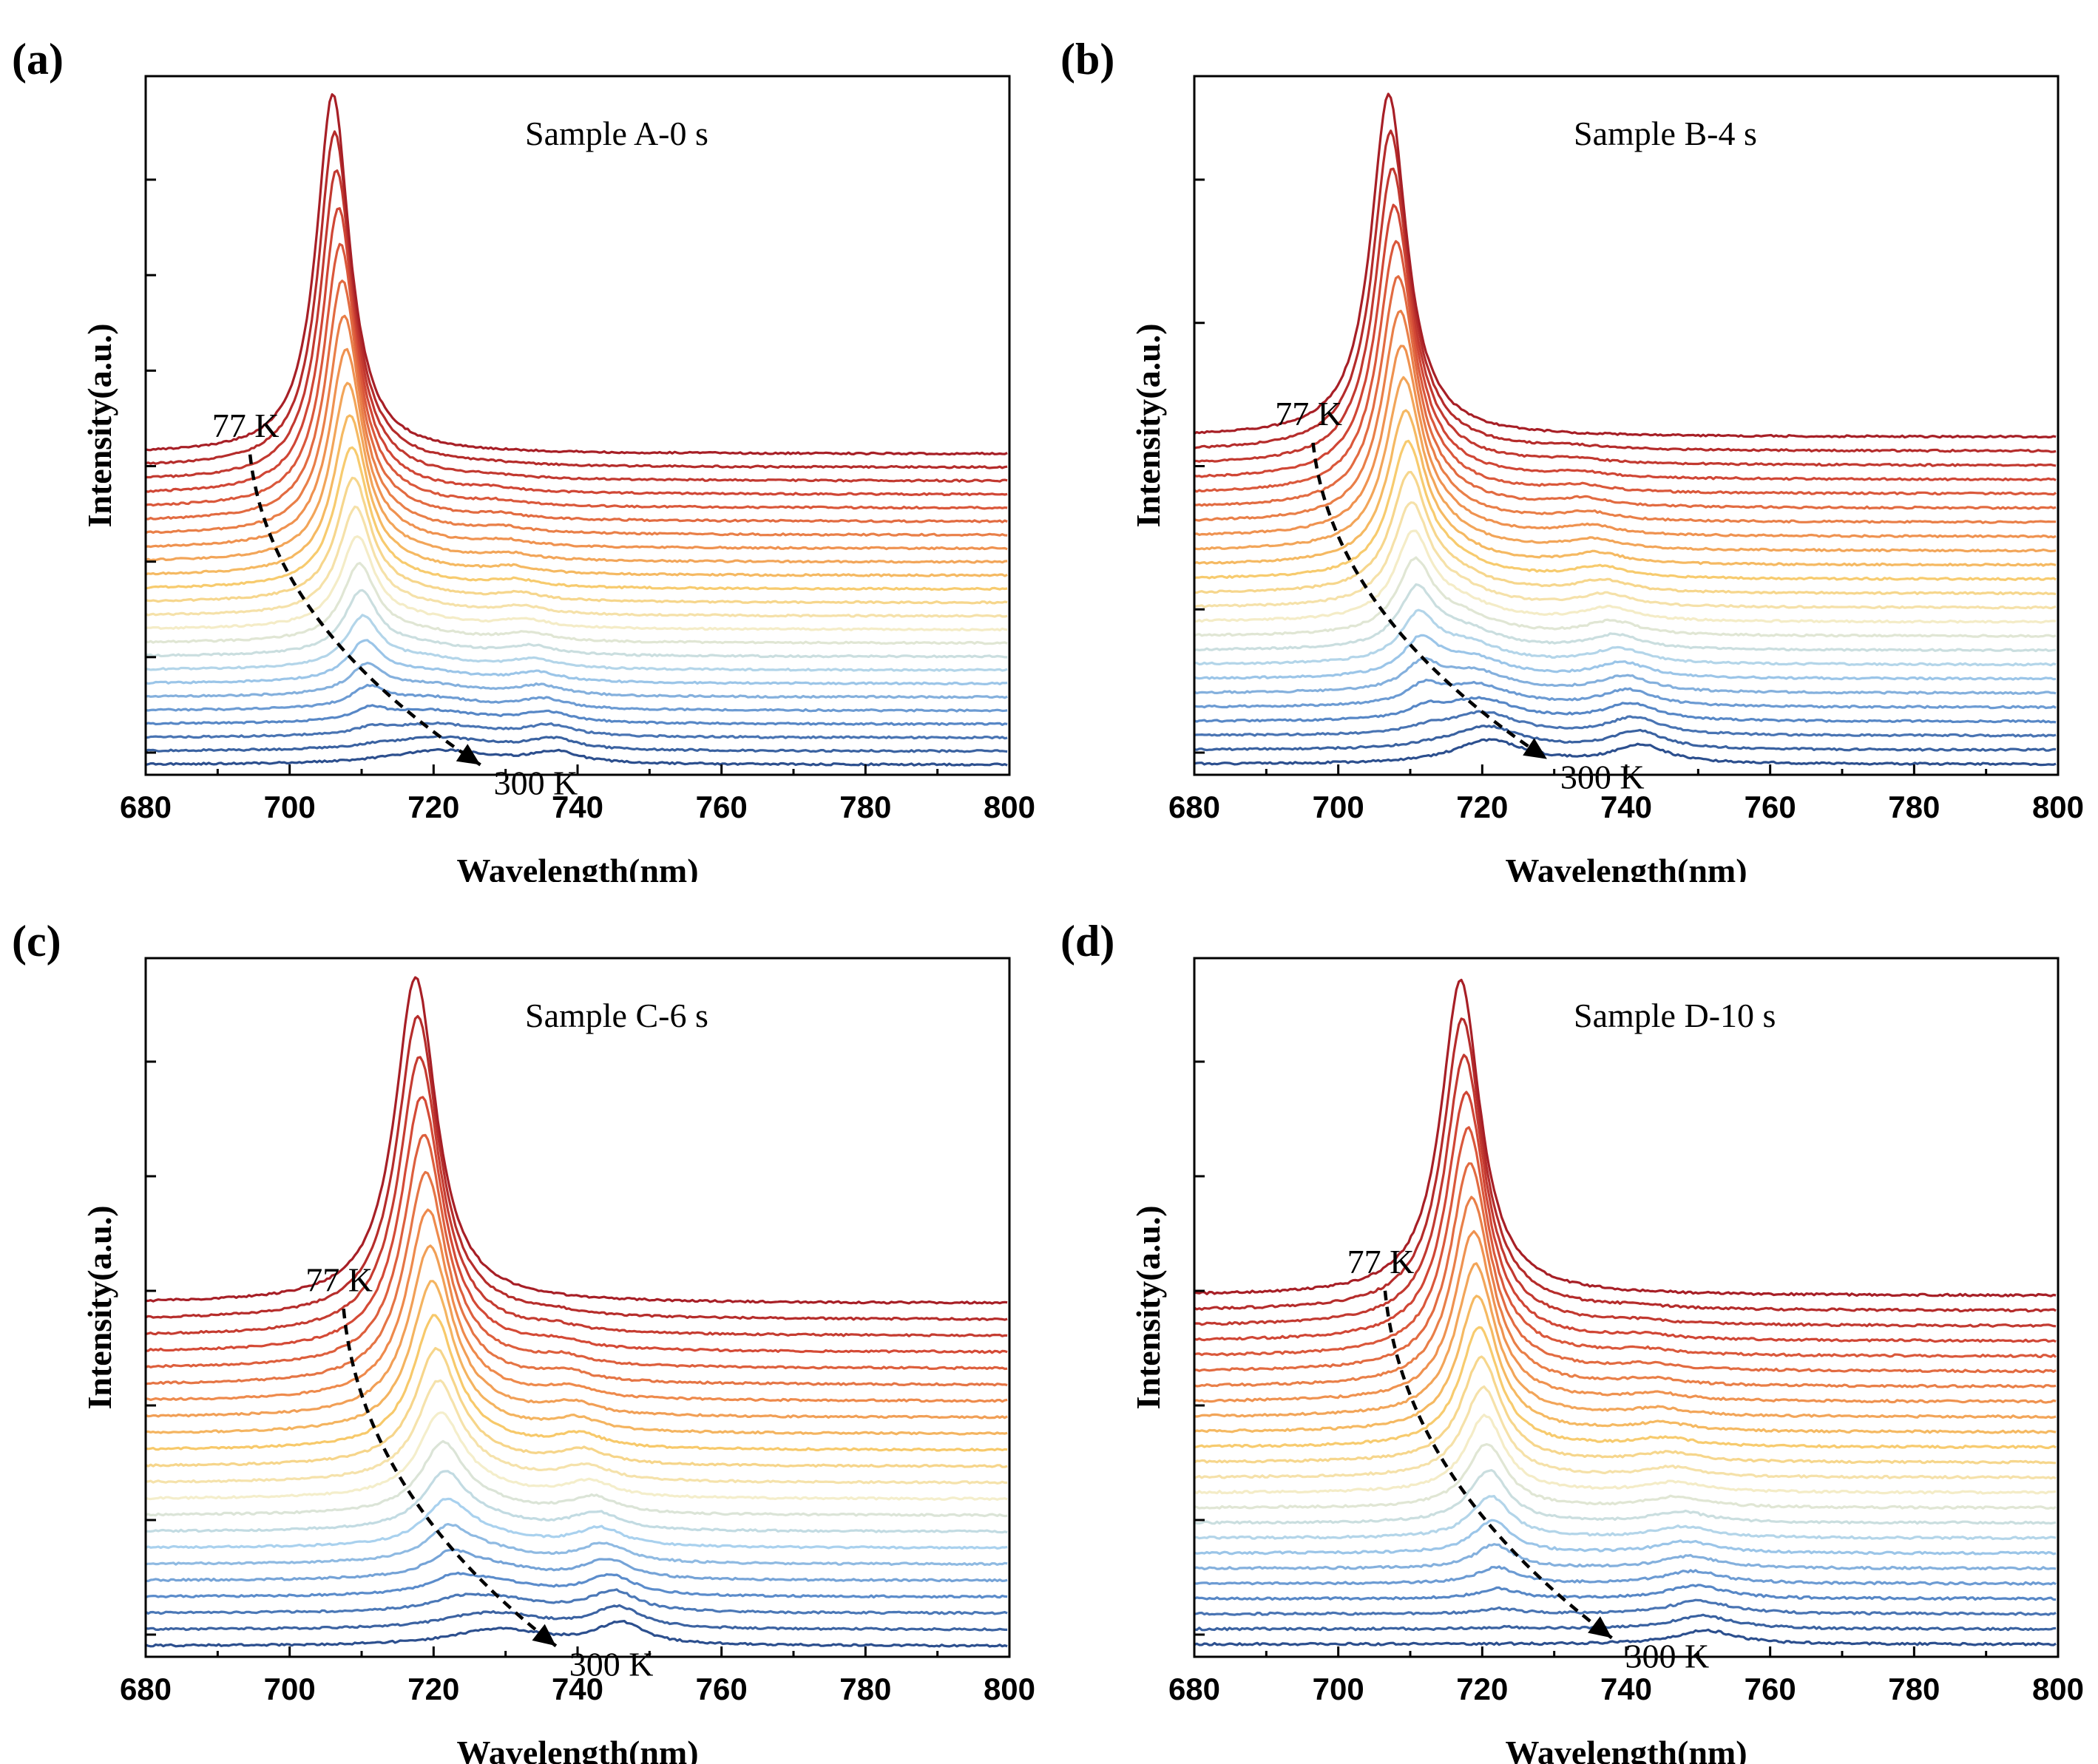 Image resolution: width=2098 pixels, height=1764 pixels. Describe the element at coordinates (1675, 1015) in the screenshot. I see `sample-label: Sample D-10 s` at that location.